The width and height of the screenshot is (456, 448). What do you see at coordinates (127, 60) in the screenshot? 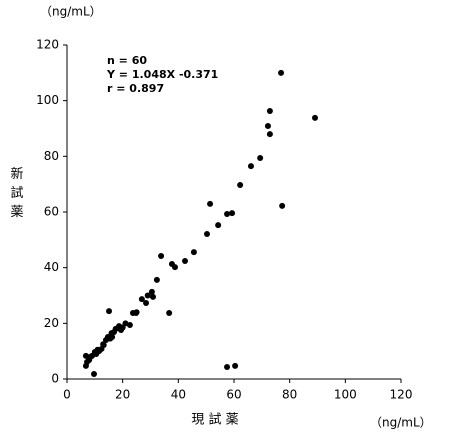
I see `annotation: n = 60` at bounding box center [127, 60].